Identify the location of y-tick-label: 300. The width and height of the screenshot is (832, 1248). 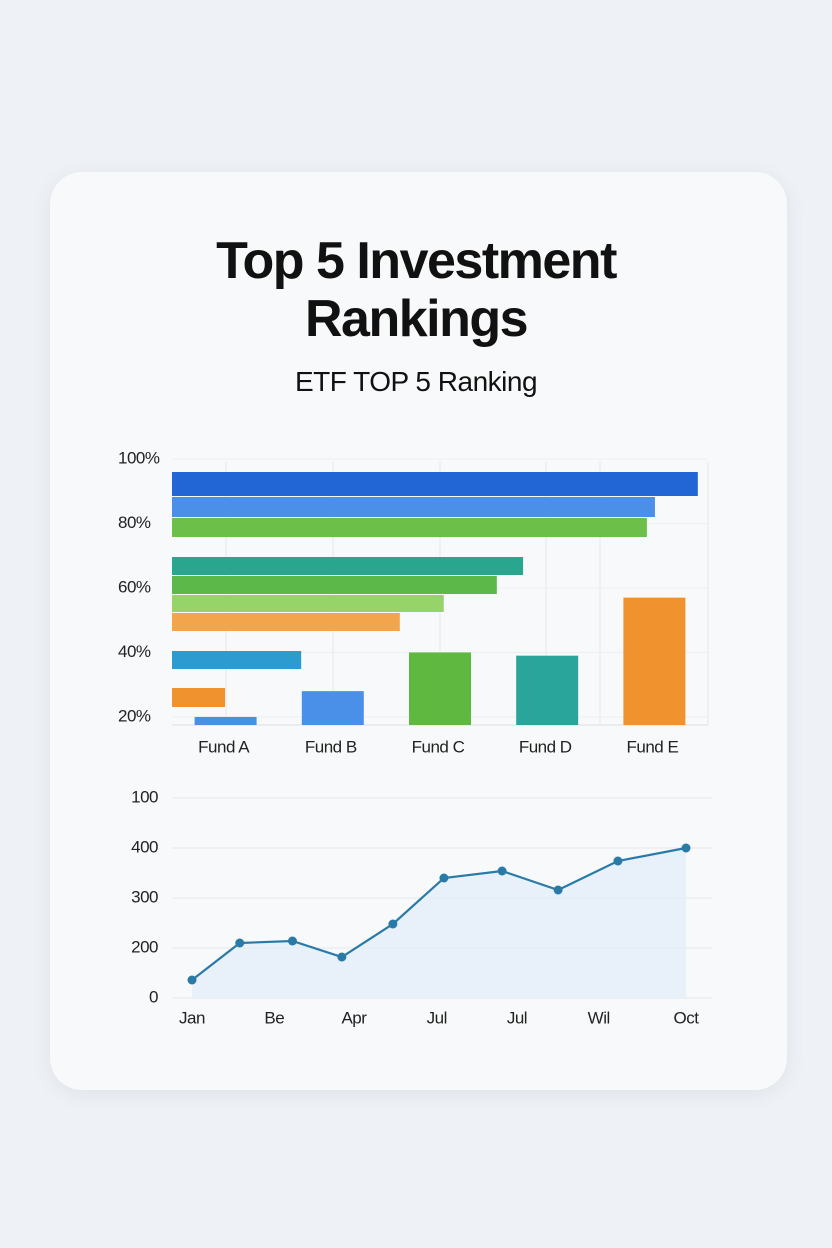
(144, 896).